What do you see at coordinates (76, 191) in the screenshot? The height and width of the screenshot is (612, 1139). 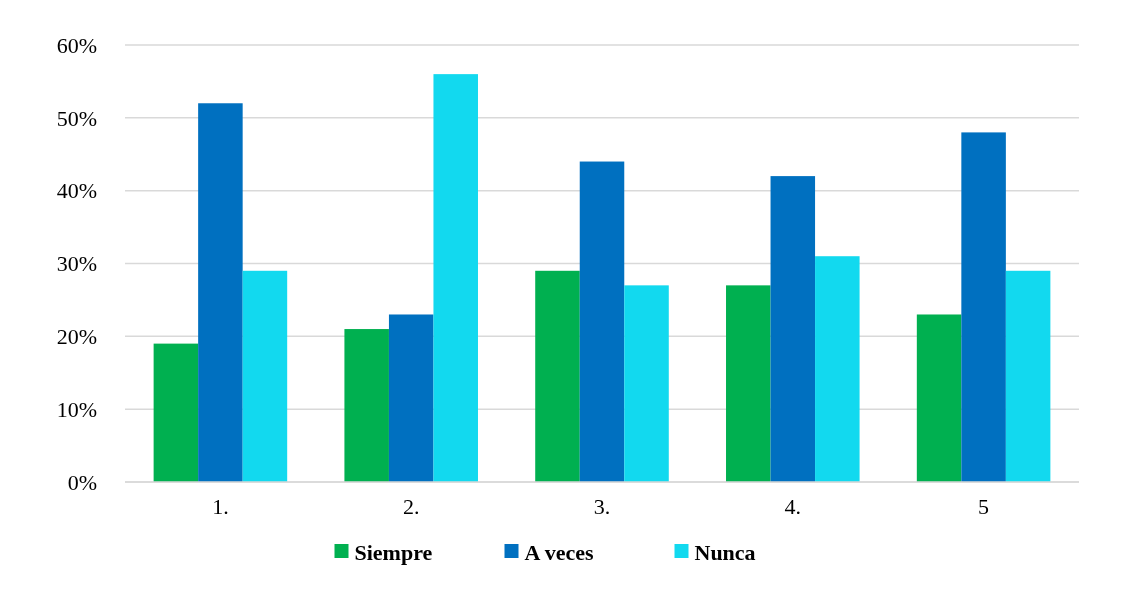 I see `y-tick-label: 40%` at bounding box center [76, 191].